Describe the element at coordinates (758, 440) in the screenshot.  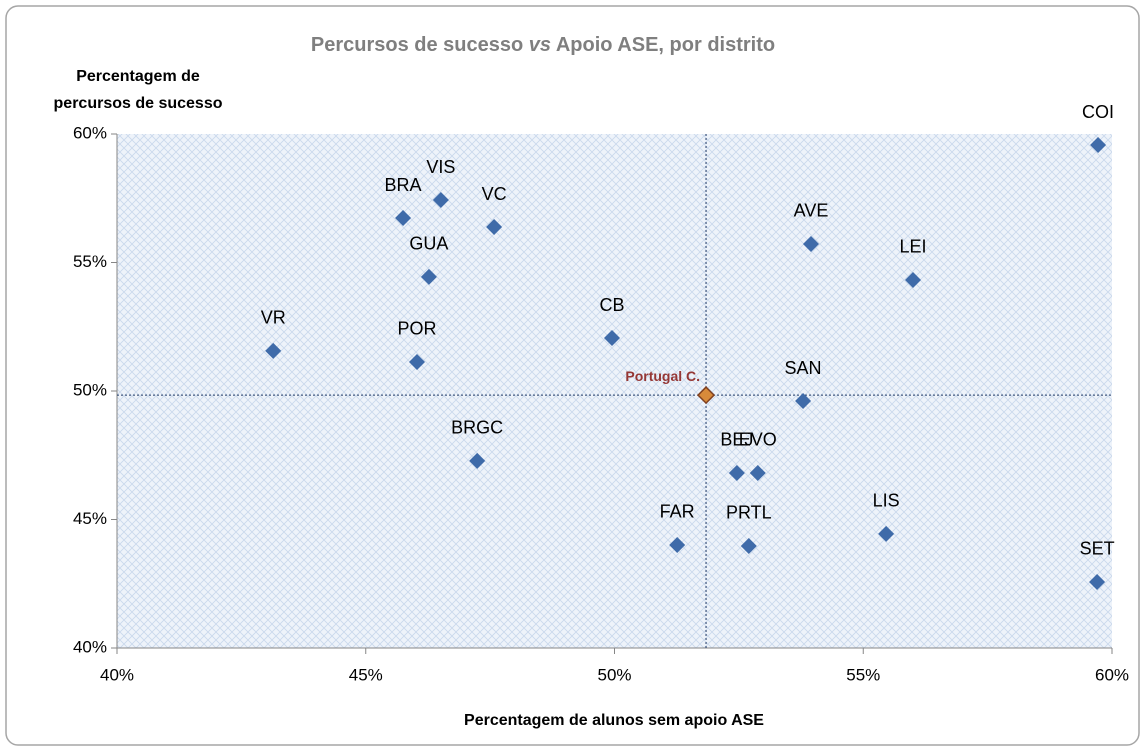
I see `point-label: EVO` at that location.